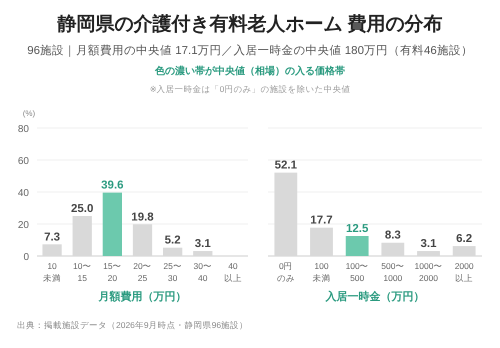 This screenshot has height=348, width=500. Describe the element at coordinates (172, 272) in the screenshot. I see `x-tick-label: 25〜 30` at that location.